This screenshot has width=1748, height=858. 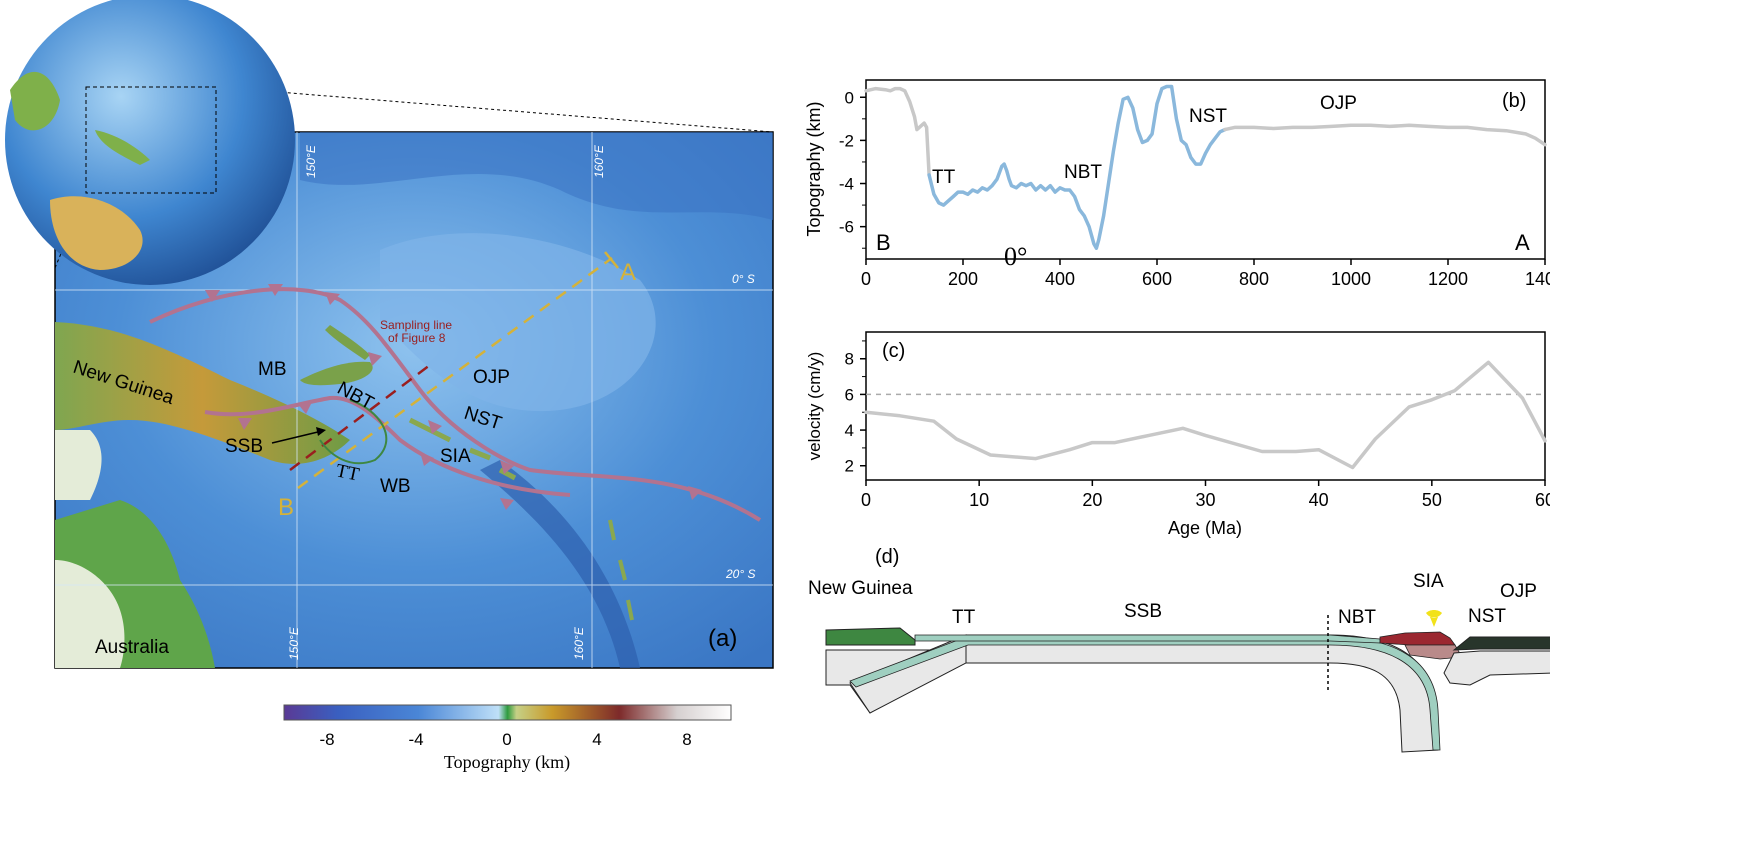 What do you see at coordinates (849, 359) in the screenshot?
I see `chart-c-ytick-label: 8` at bounding box center [849, 359].